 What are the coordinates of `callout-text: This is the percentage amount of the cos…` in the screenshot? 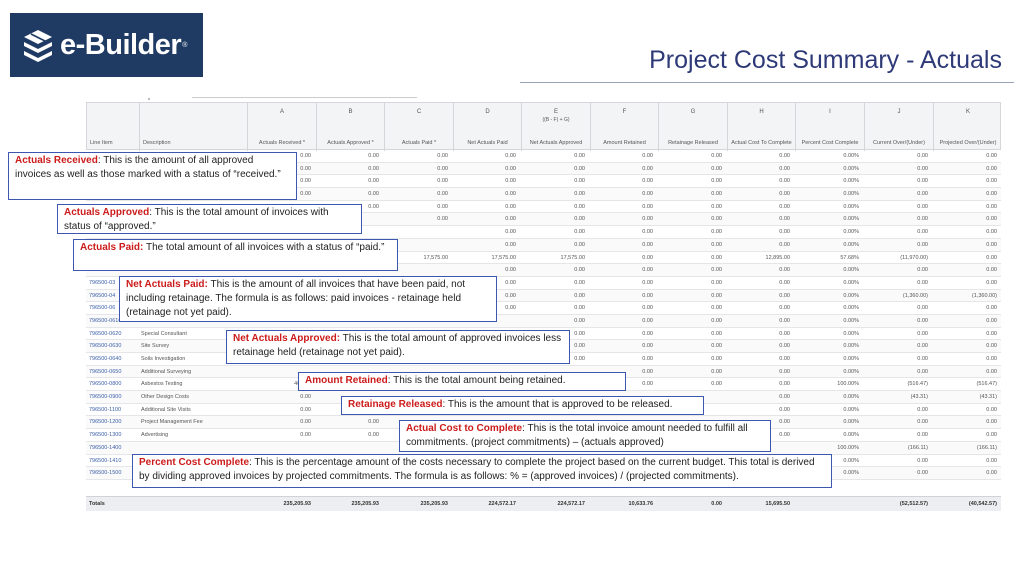 It's located at (477, 469).